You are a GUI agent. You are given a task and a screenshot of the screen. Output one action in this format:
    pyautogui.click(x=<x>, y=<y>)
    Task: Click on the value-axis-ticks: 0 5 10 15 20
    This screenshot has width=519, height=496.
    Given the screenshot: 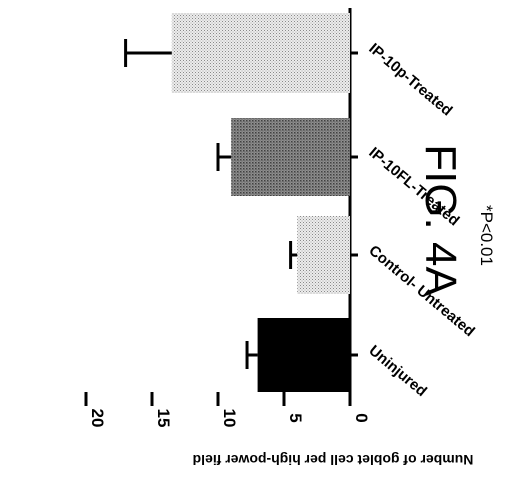 What is the action you would take?
    pyautogui.click(x=228, y=409)
    